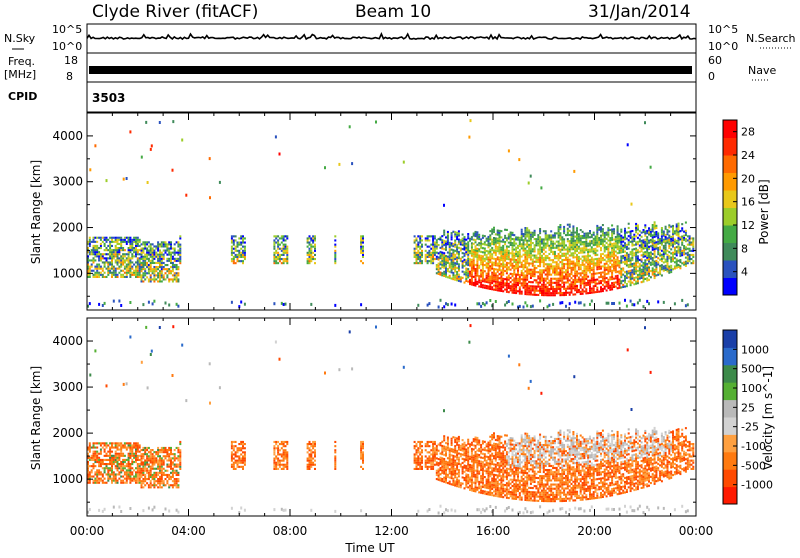 Image resolution: width=800 pixels, height=558 pixels. What do you see at coordinates (175, 12) in the screenshot?
I see `station-title: Clyde River (fitACF)` at bounding box center [175, 12].